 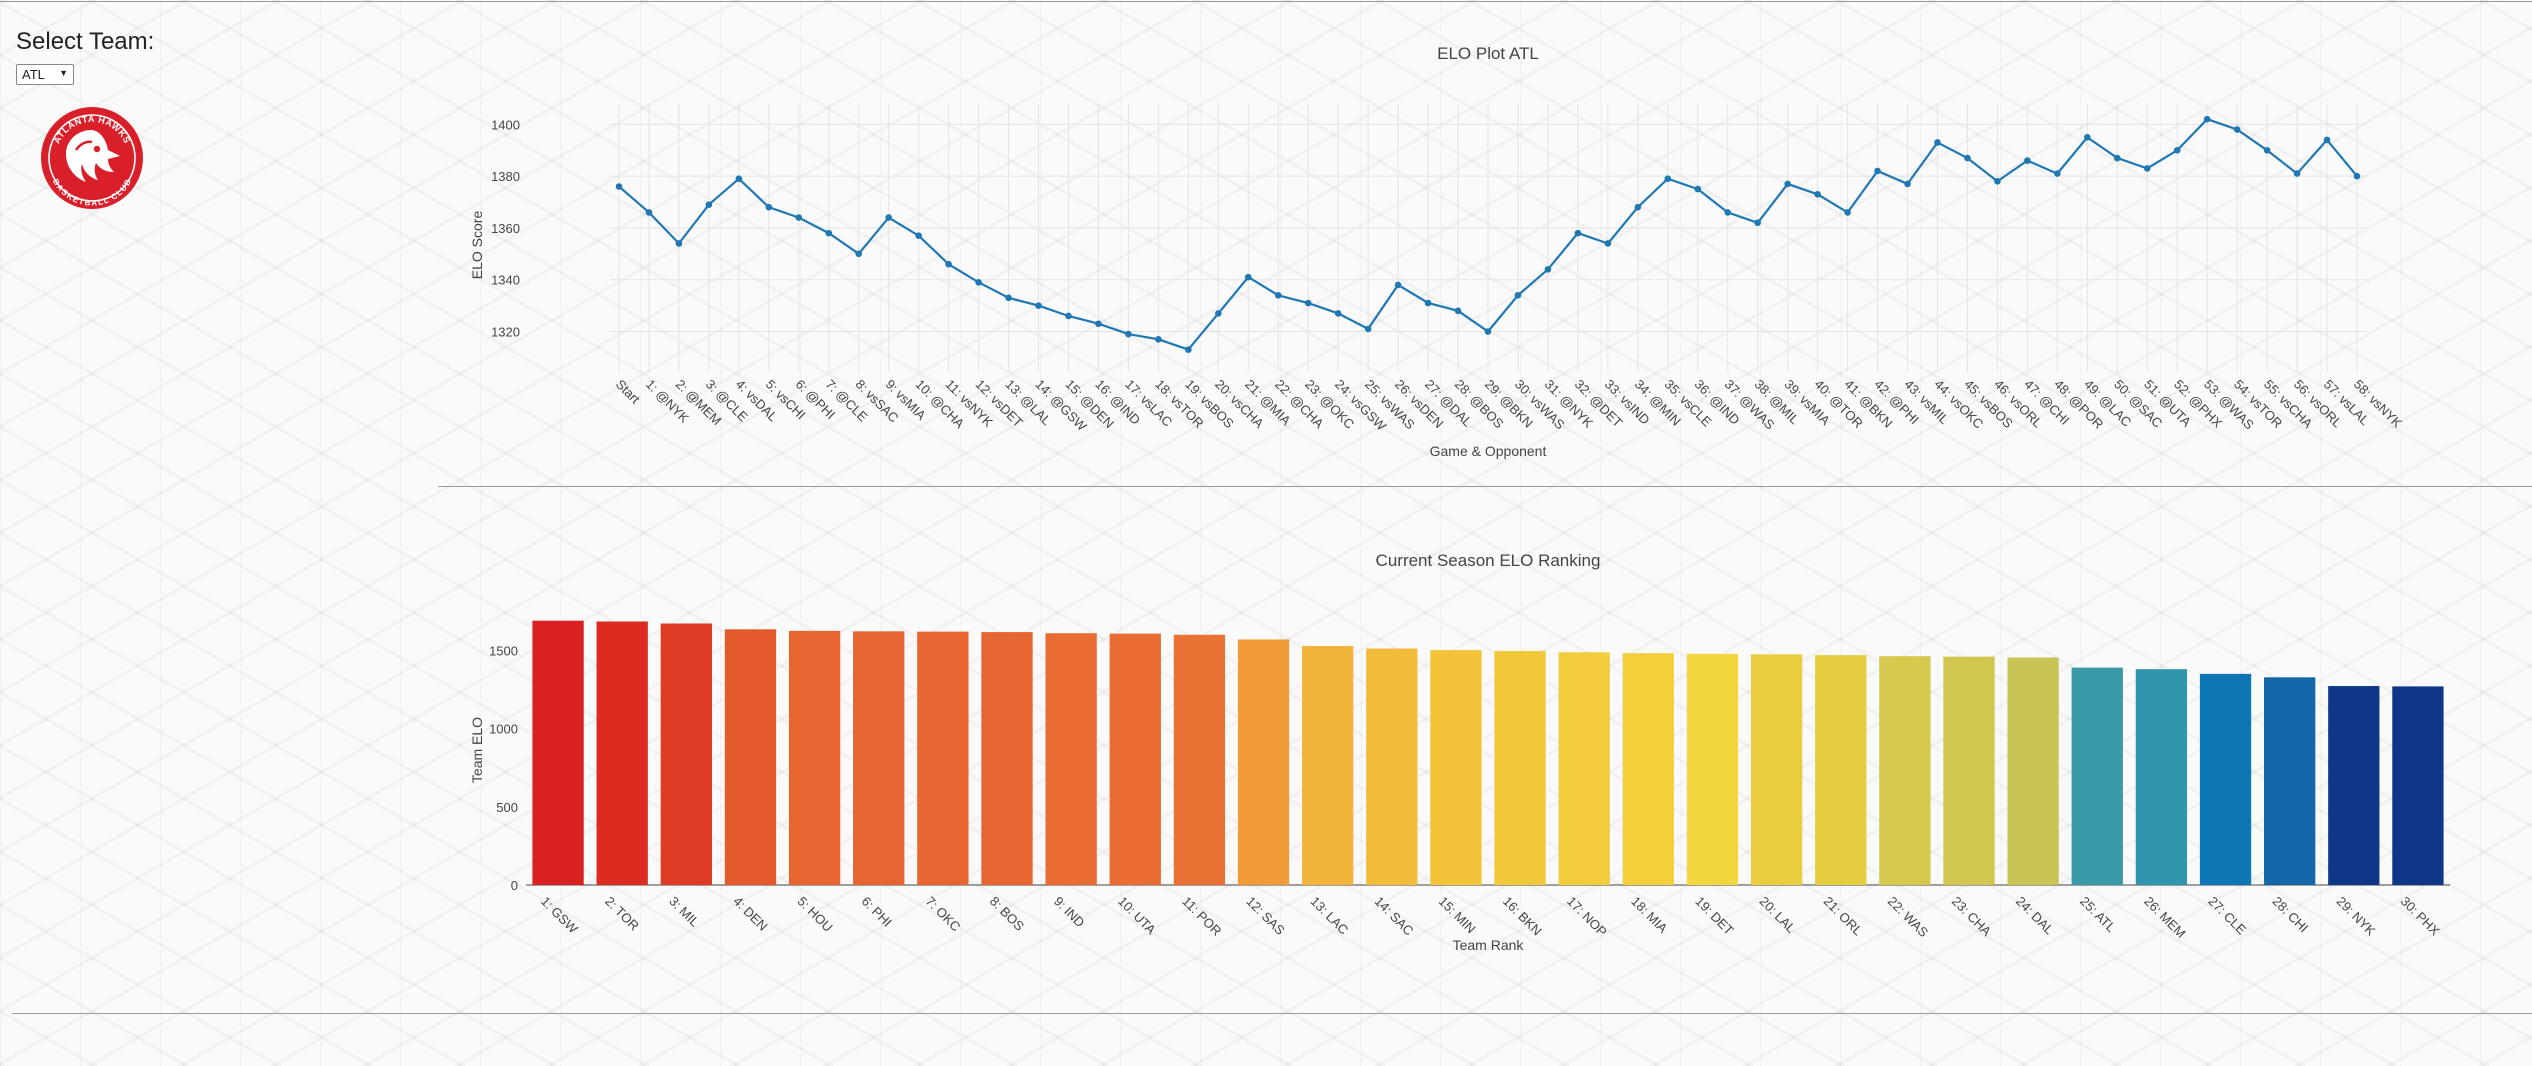 I want to click on x-tick-label: 22: WAS, so click(x=1908, y=917).